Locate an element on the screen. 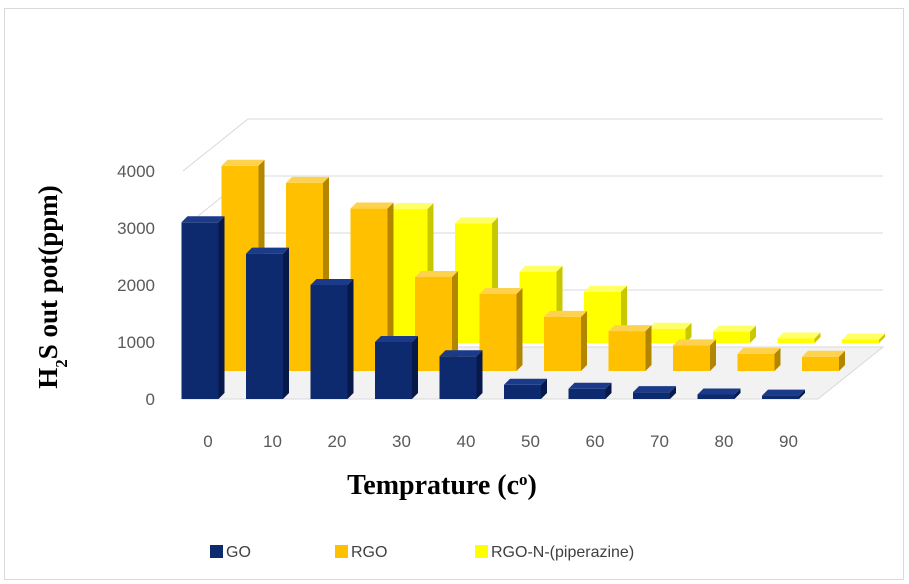 This screenshot has height=584, width=909. legend-item-RGO-N-(piperazine): RGO-N-(piperazine) is located at coordinates (554, 552).